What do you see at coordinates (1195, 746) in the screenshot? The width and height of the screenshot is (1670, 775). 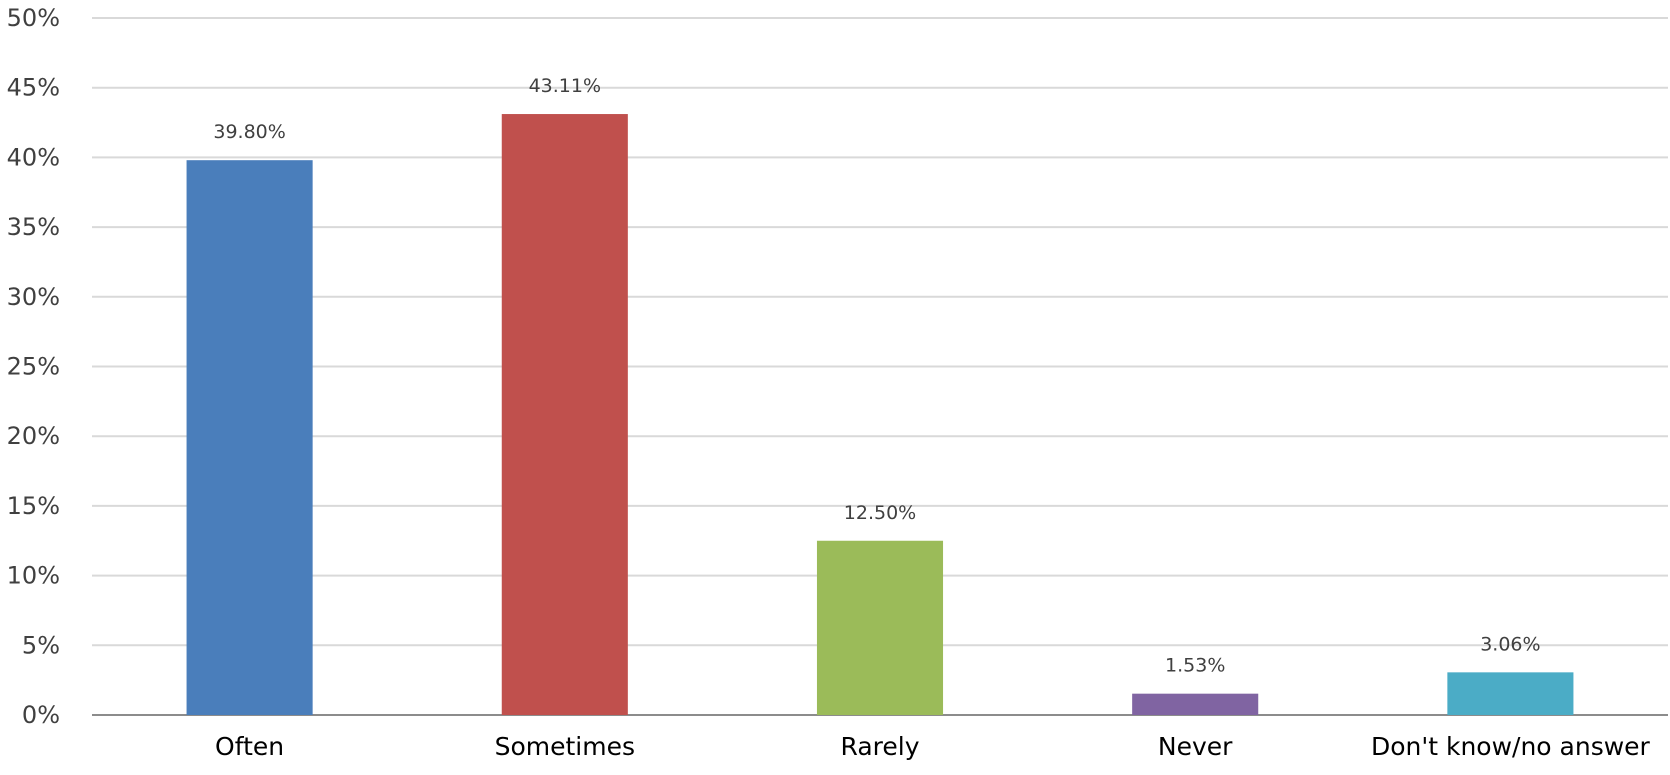 I see `x-tick-label: Never` at bounding box center [1195, 746].